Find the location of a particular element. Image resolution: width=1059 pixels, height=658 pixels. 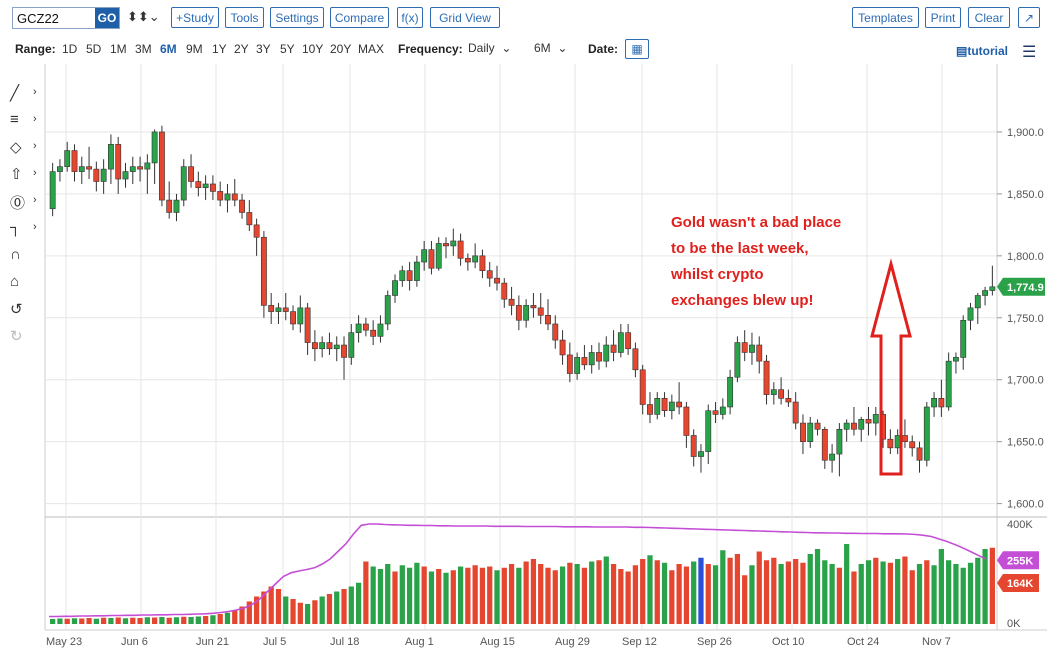

range-9m: 9M is located at coordinates (194, 49).